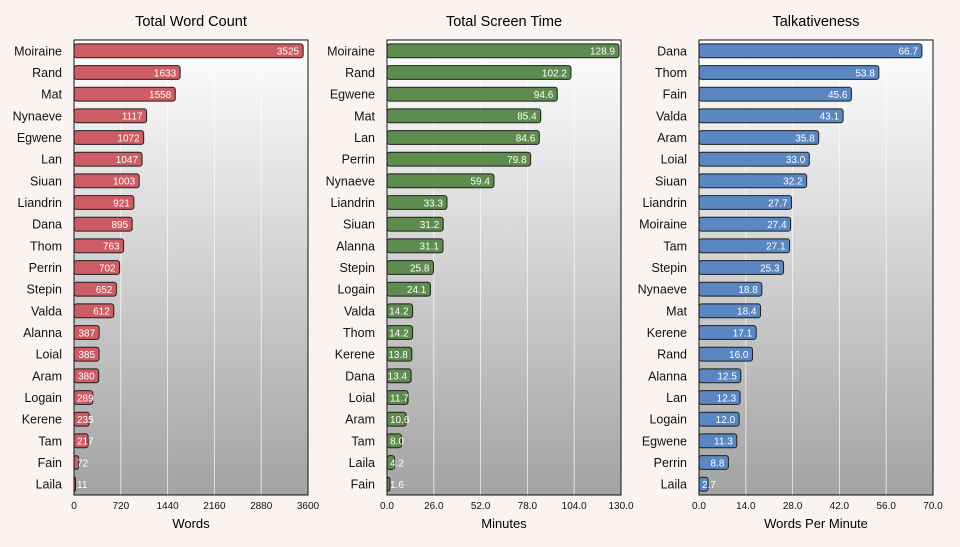  What do you see at coordinates (816, 523) in the screenshot?
I see `x-axis-label: Words Per Minute` at bounding box center [816, 523].